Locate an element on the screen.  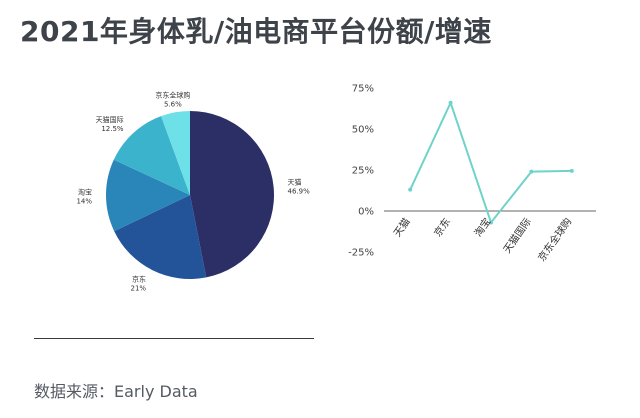
pie-slice-label: 天猫 is located at coordinates (295, 181).